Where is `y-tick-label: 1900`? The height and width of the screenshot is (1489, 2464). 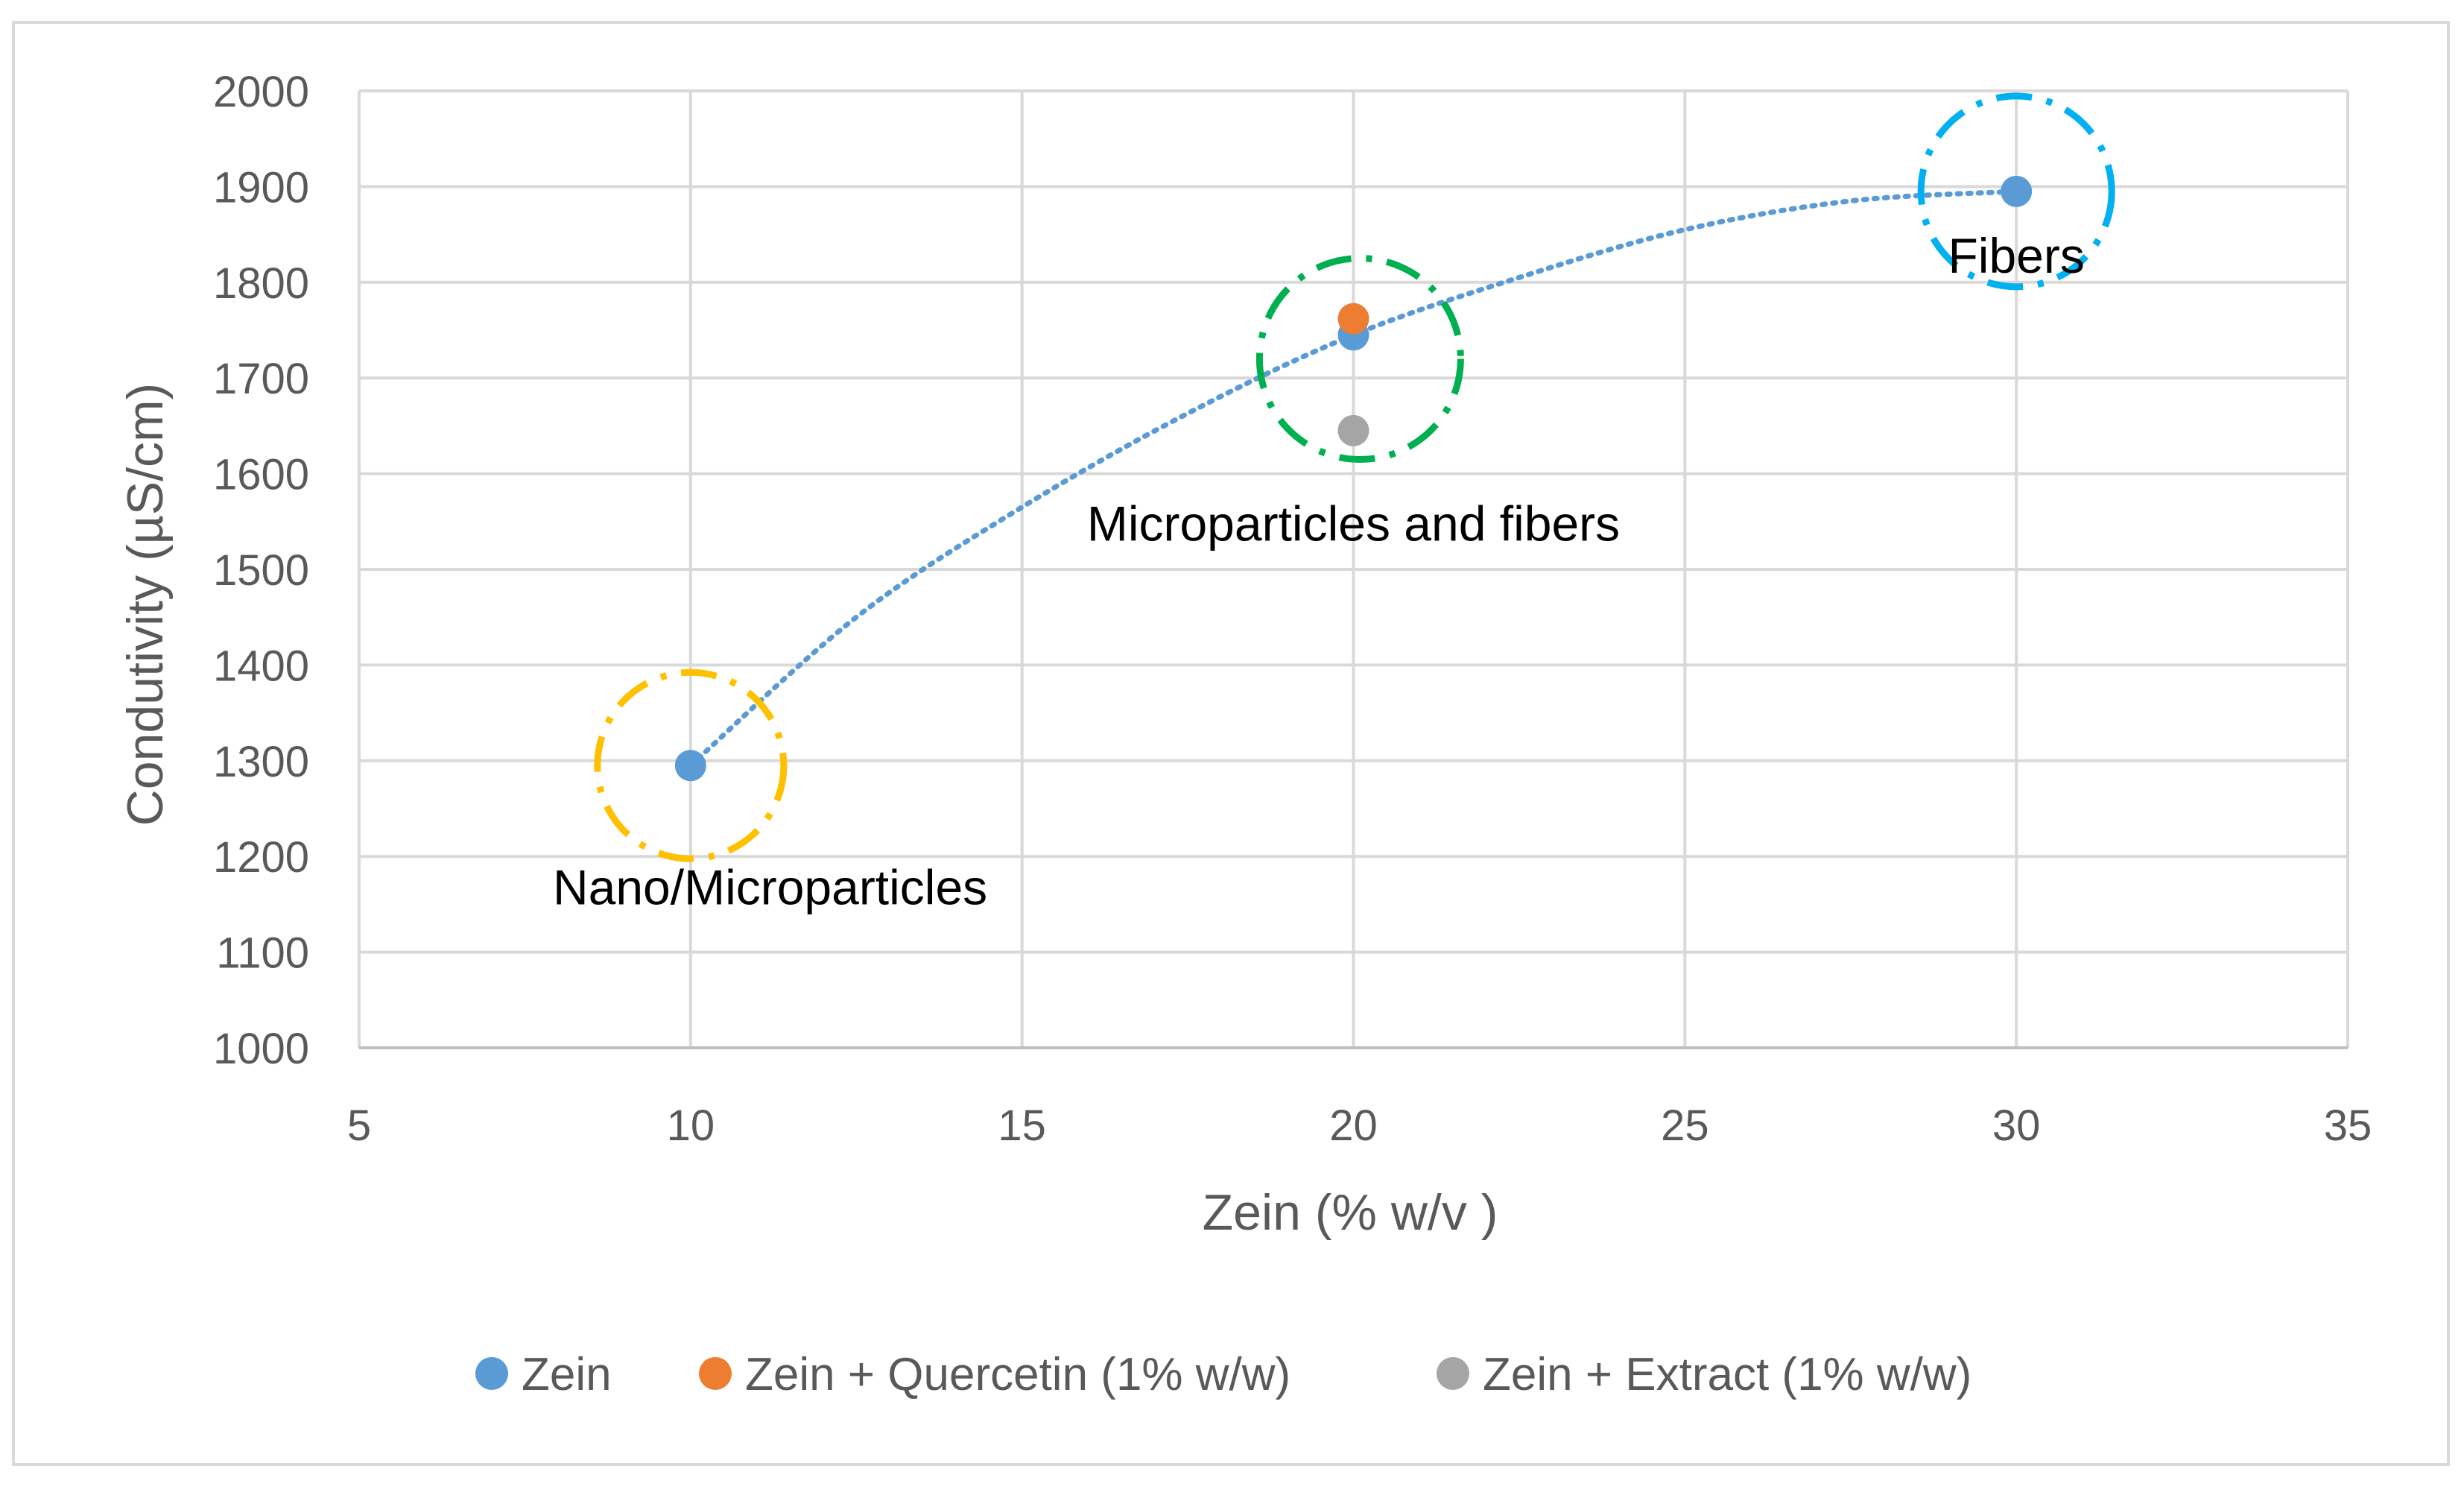
y-tick-label: 1900 is located at coordinates (261, 188).